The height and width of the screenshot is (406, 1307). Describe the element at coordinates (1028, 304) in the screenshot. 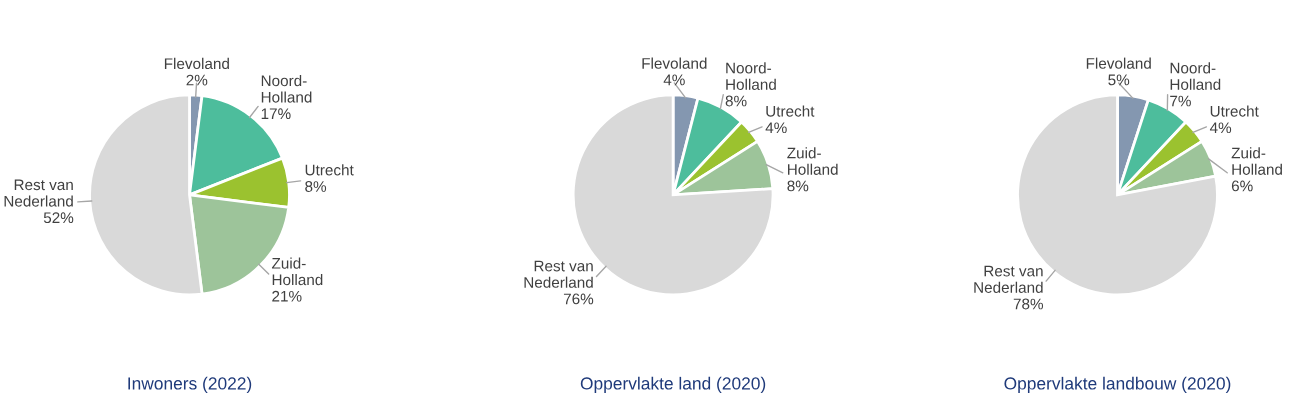

I see `data-label: 78%` at that location.